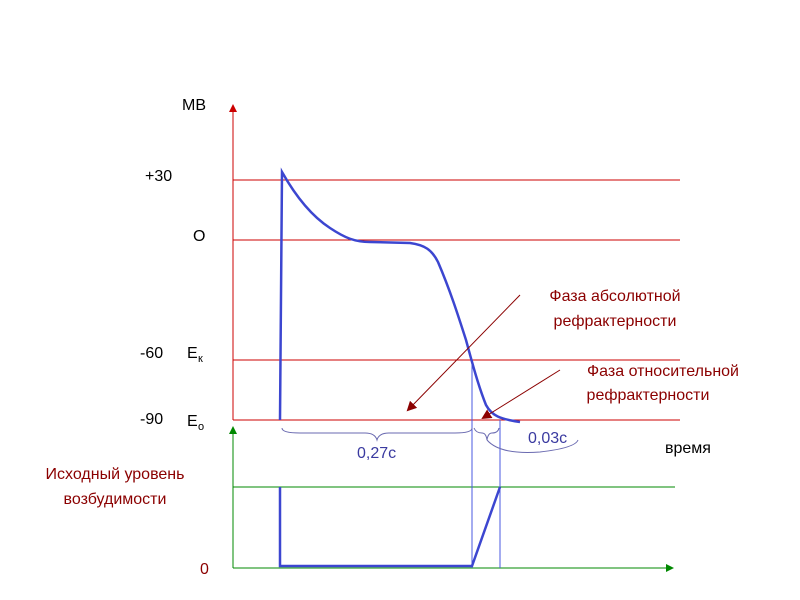 This screenshot has width=800, height=600. Describe the element at coordinates (430, 440) in the screenshot. I see `braces` at that location.